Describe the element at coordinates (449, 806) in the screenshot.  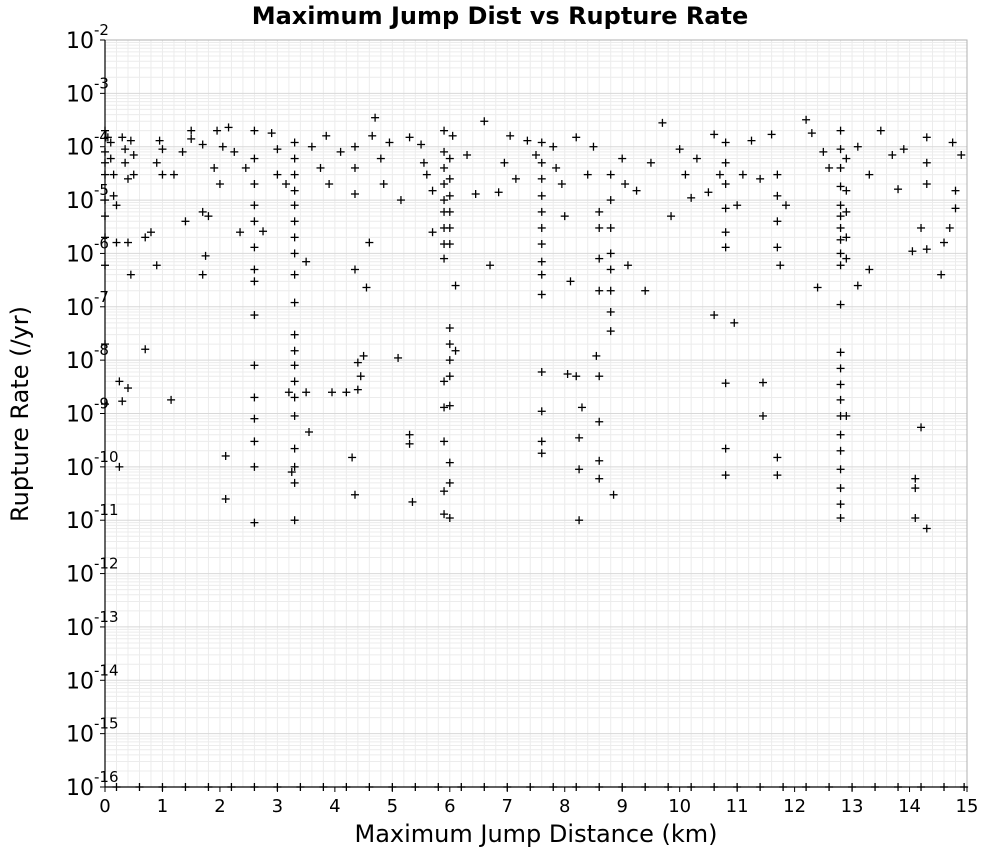
I see `x-tick-label: 6` at that location.